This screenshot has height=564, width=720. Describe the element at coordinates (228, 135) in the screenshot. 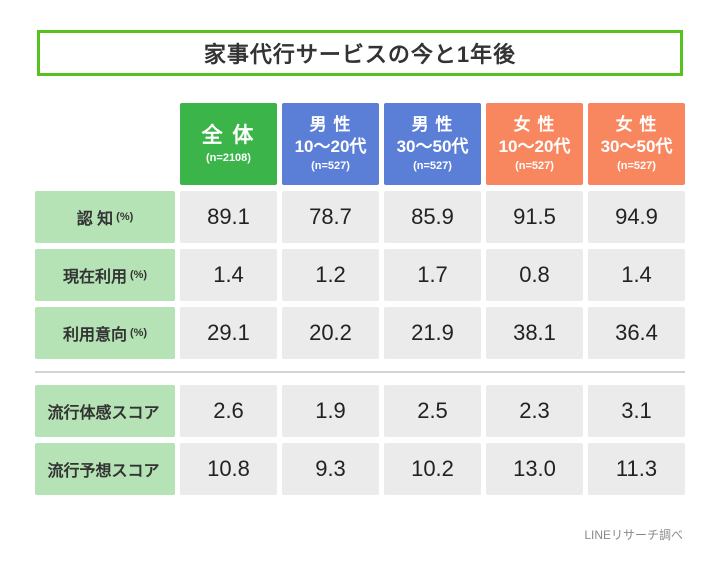

I see `column-label: 全 体` at that location.